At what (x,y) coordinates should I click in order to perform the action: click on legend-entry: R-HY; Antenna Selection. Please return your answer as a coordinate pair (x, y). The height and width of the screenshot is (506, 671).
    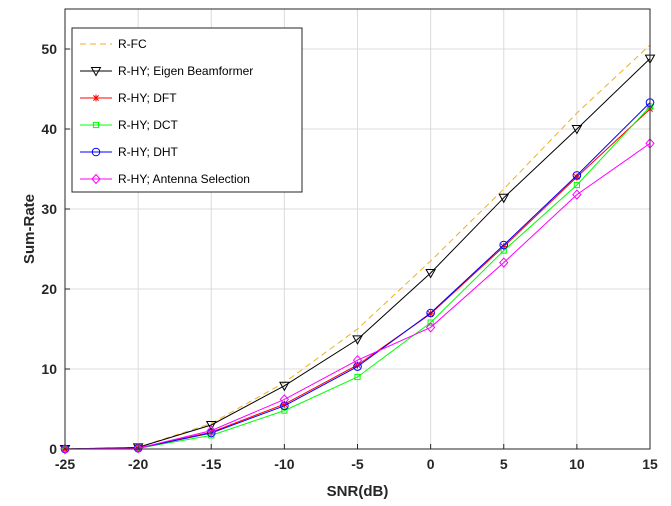
    Looking at the image, I should click on (165, 179).